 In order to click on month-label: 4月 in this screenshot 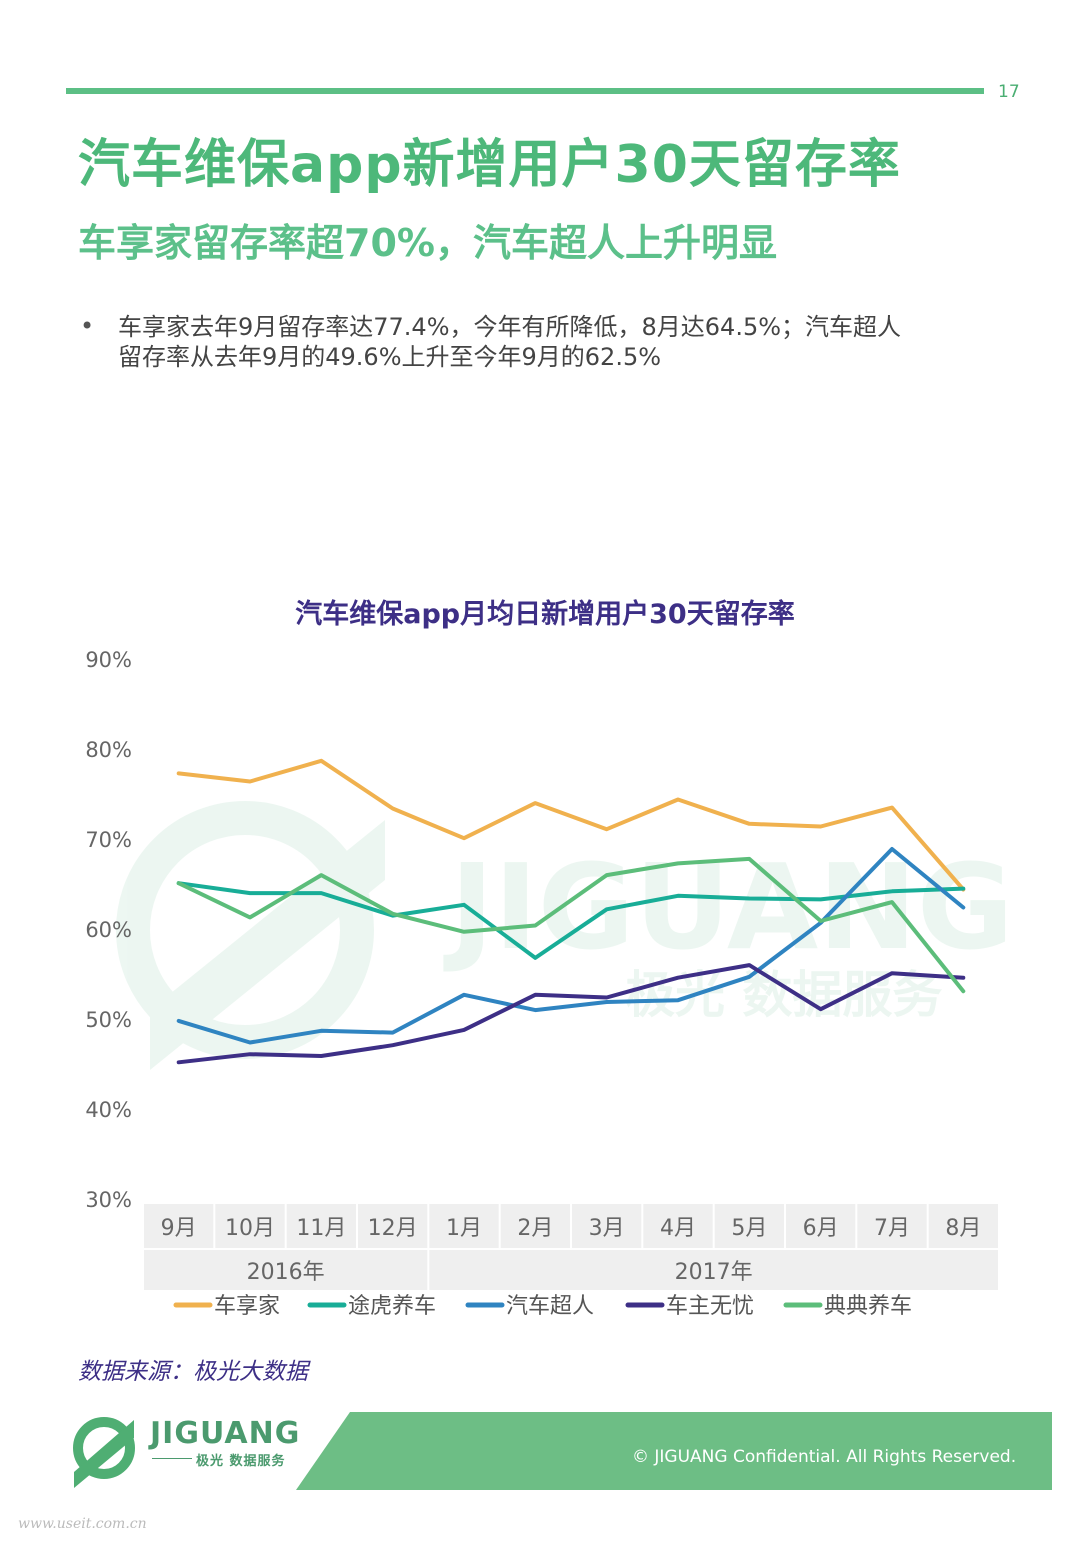, I will do `click(678, 1228)`.